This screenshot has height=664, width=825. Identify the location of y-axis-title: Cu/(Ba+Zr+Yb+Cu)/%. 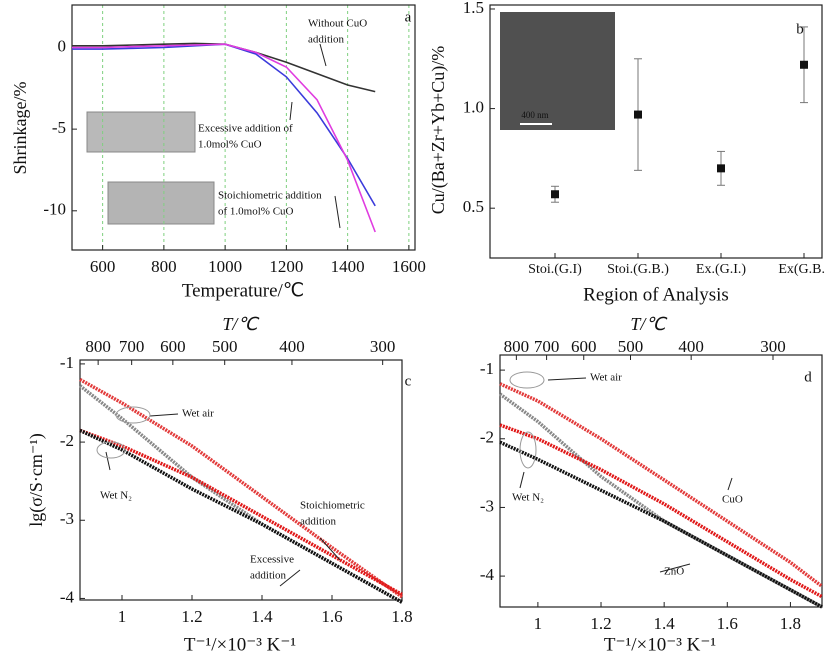
(438, 130).